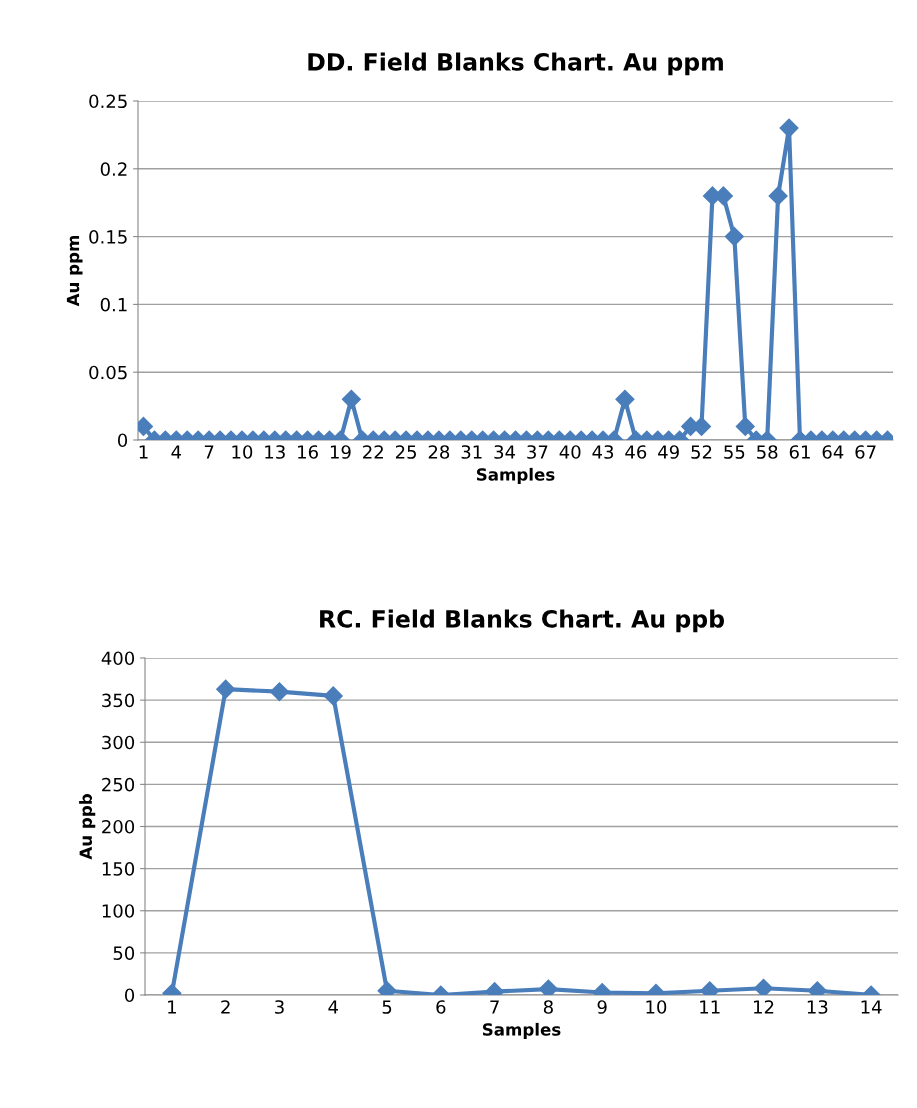  I want to click on y-tick-label: 200, so click(118, 826).